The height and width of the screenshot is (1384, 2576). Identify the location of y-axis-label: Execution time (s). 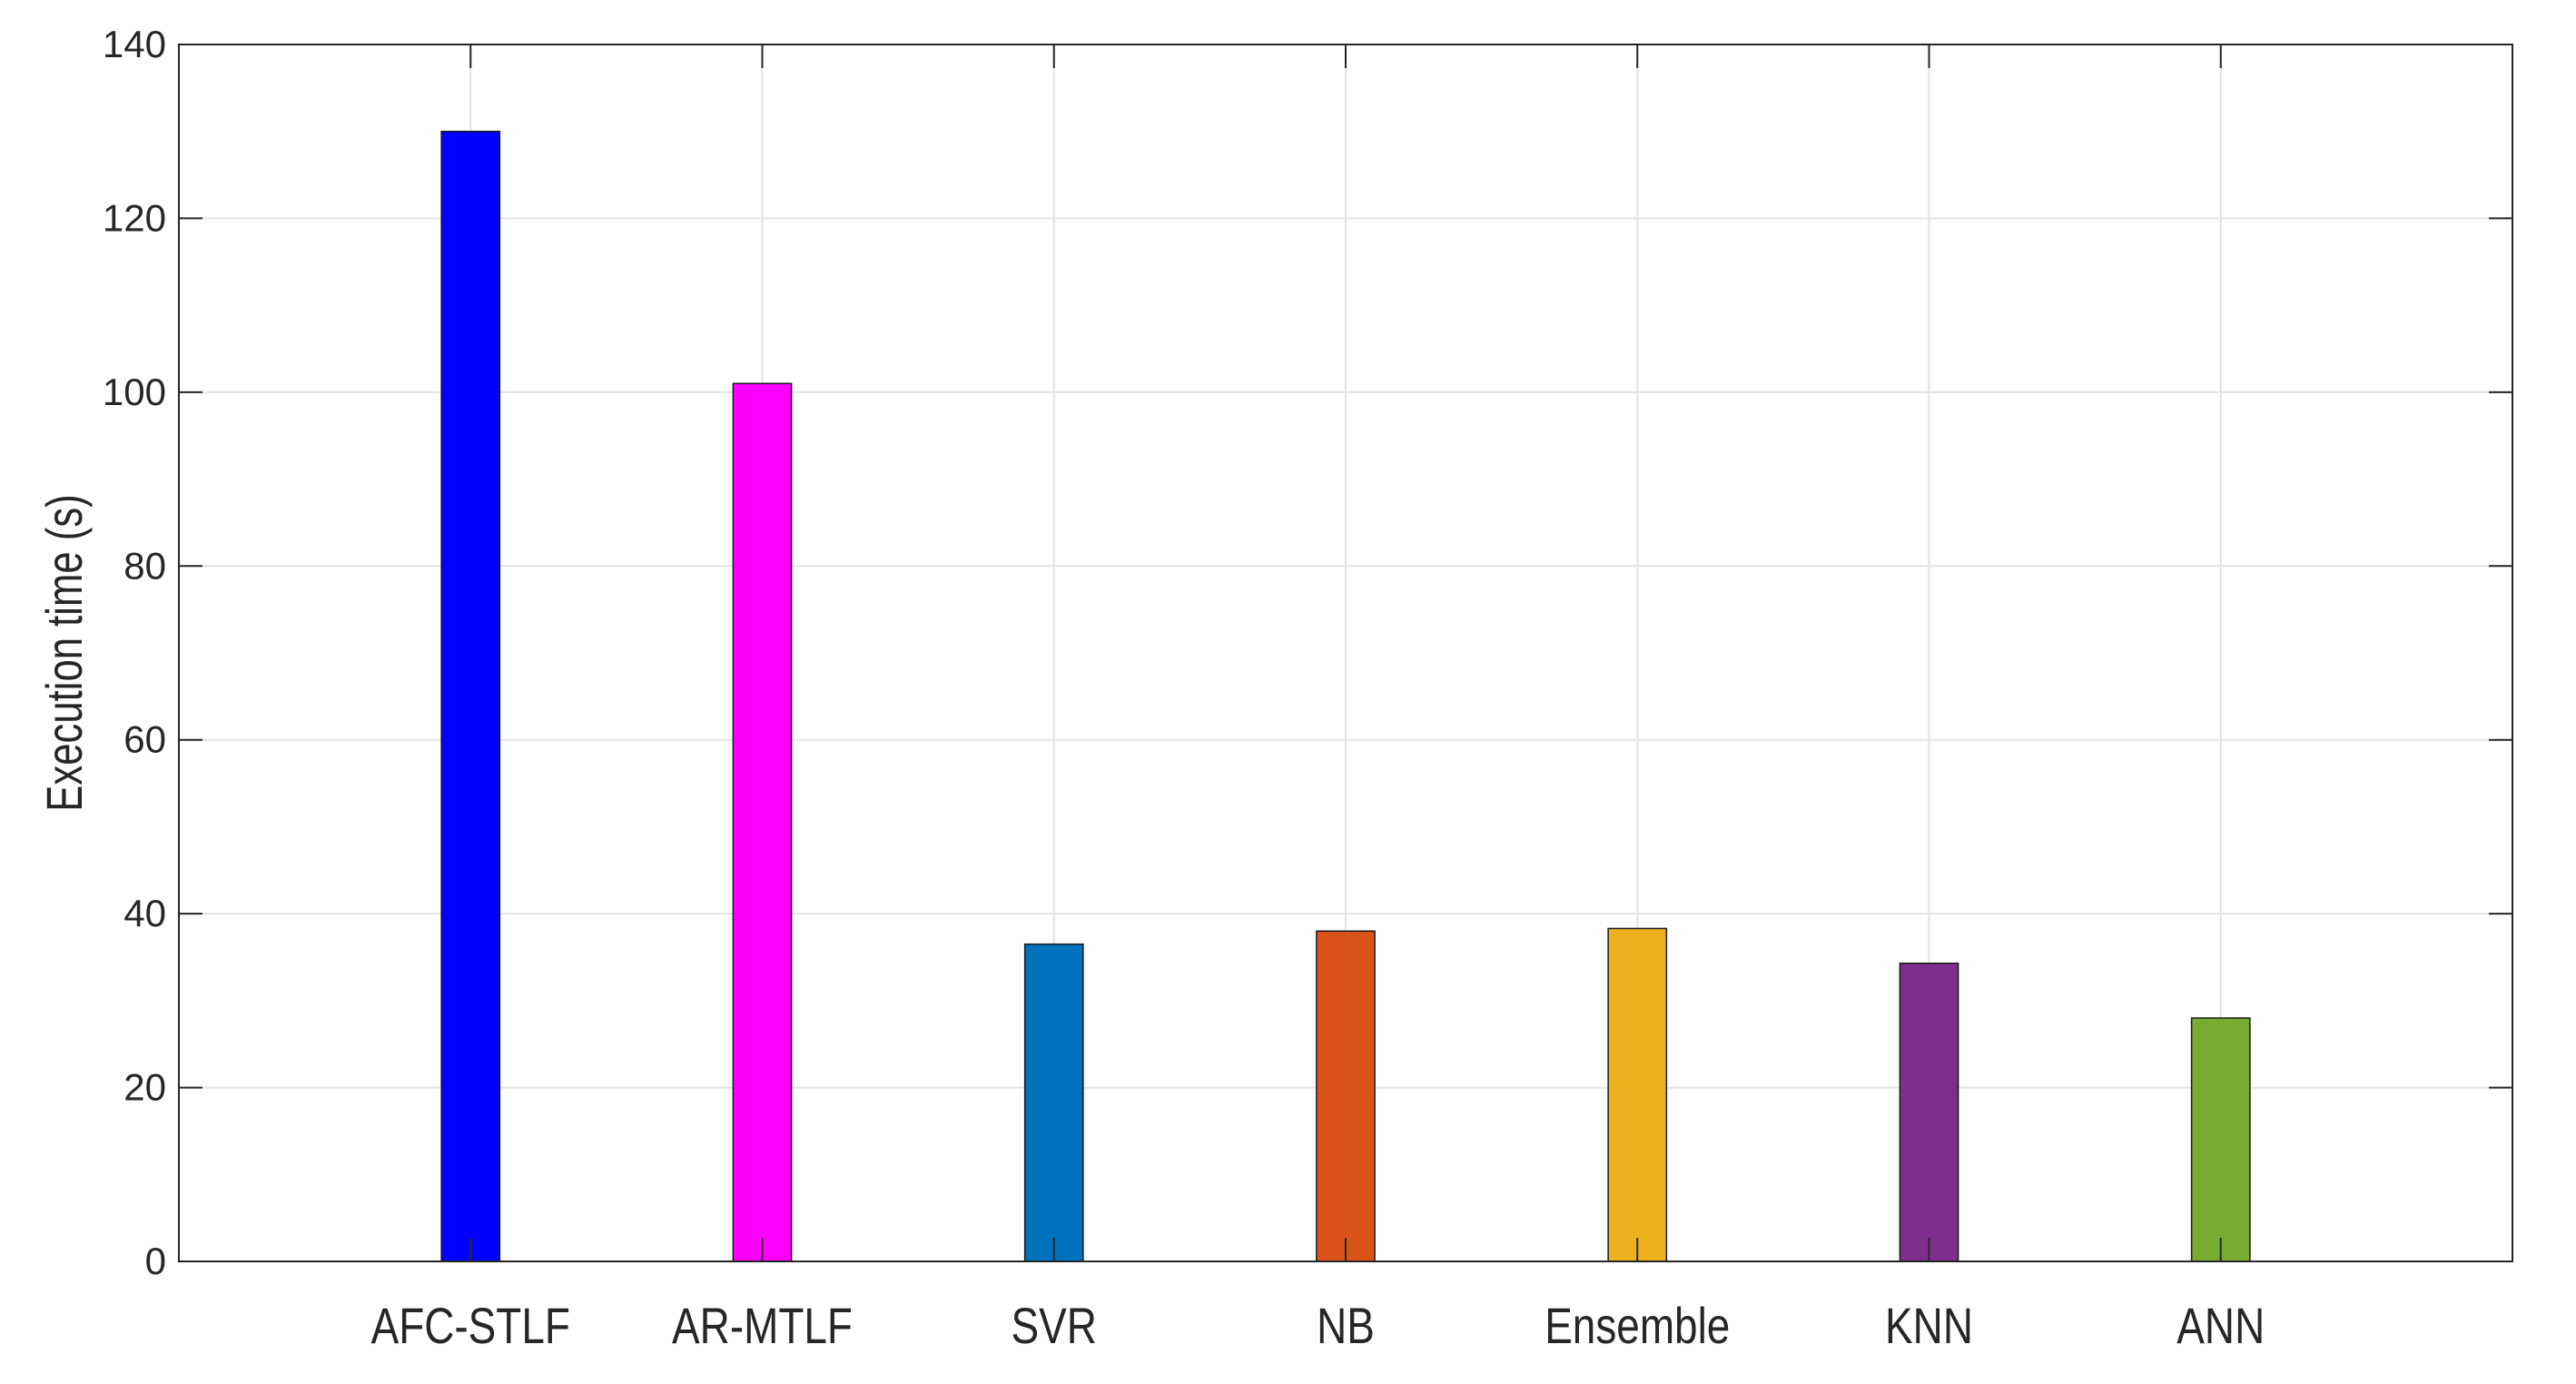
(64, 652).